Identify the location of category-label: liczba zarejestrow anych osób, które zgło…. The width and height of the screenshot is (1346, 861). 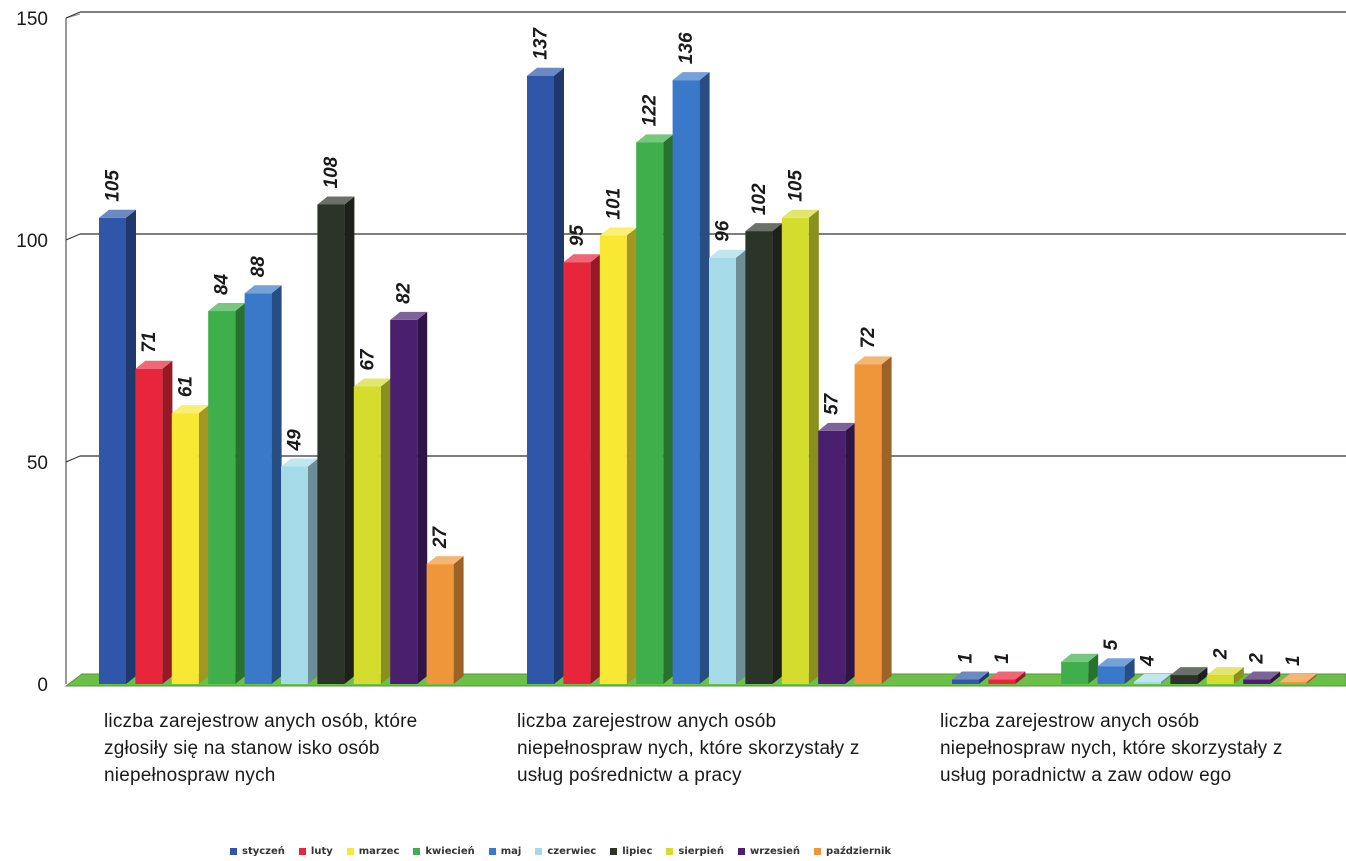
(304, 748).